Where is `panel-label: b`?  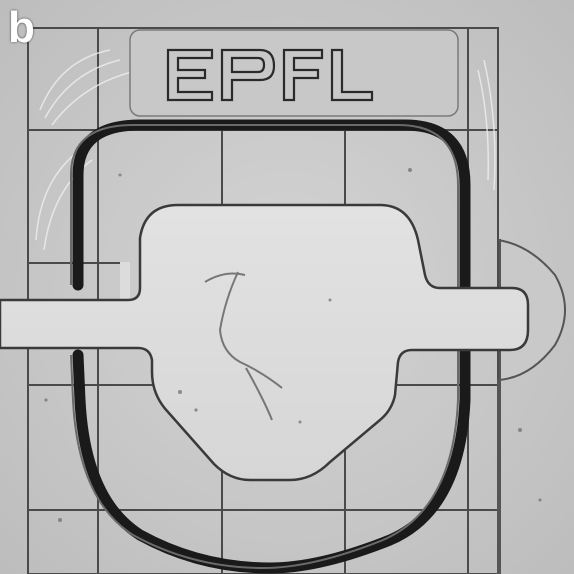 panel-label: b is located at coordinates (21, 27).